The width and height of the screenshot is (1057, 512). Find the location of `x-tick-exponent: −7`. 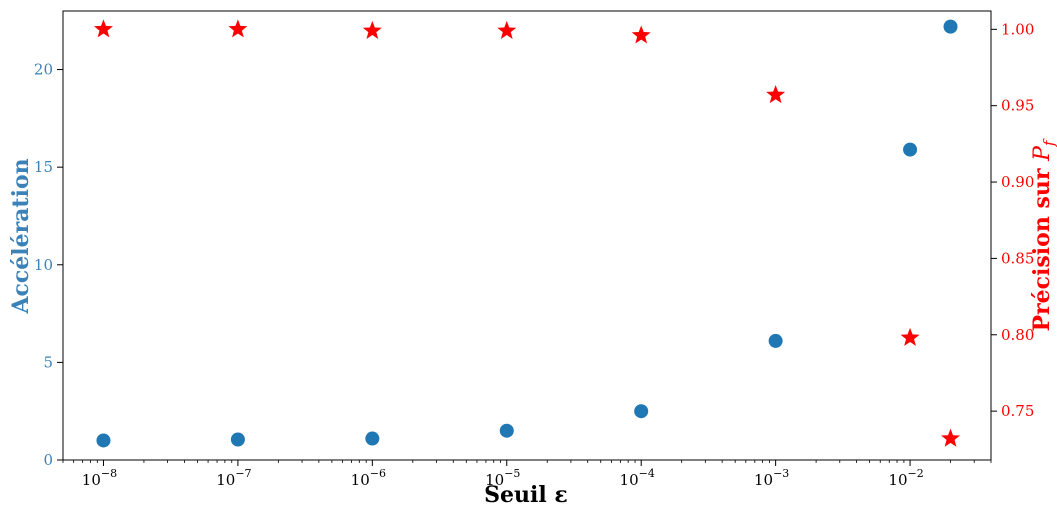

x-tick-exponent: −7 is located at coordinates (243, 473).